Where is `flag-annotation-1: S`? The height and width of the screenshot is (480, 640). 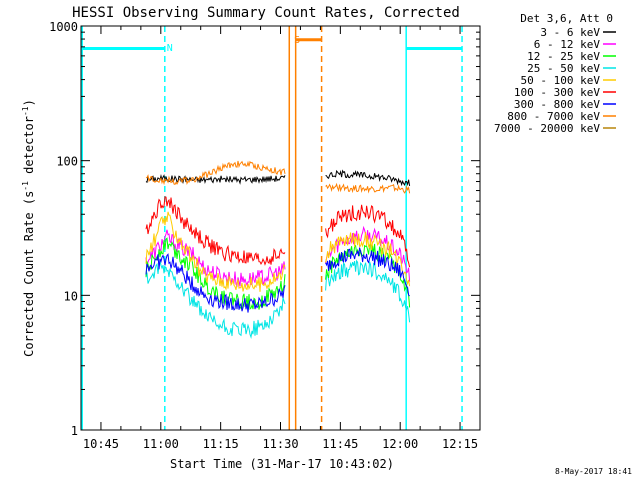
flag-annotation-1: S is located at coordinates (297, 40).